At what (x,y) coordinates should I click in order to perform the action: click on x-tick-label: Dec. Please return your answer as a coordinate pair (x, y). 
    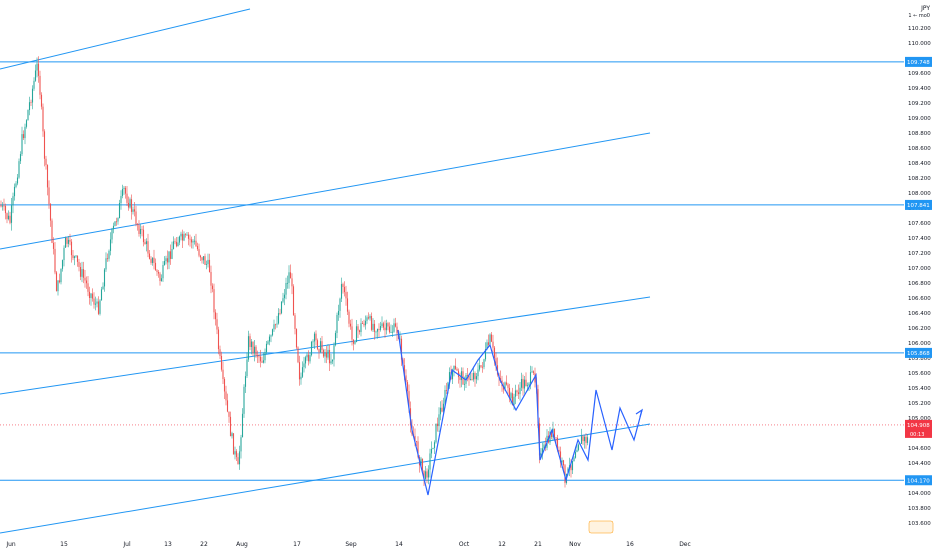
    Looking at the image, I should click on (685, 544).